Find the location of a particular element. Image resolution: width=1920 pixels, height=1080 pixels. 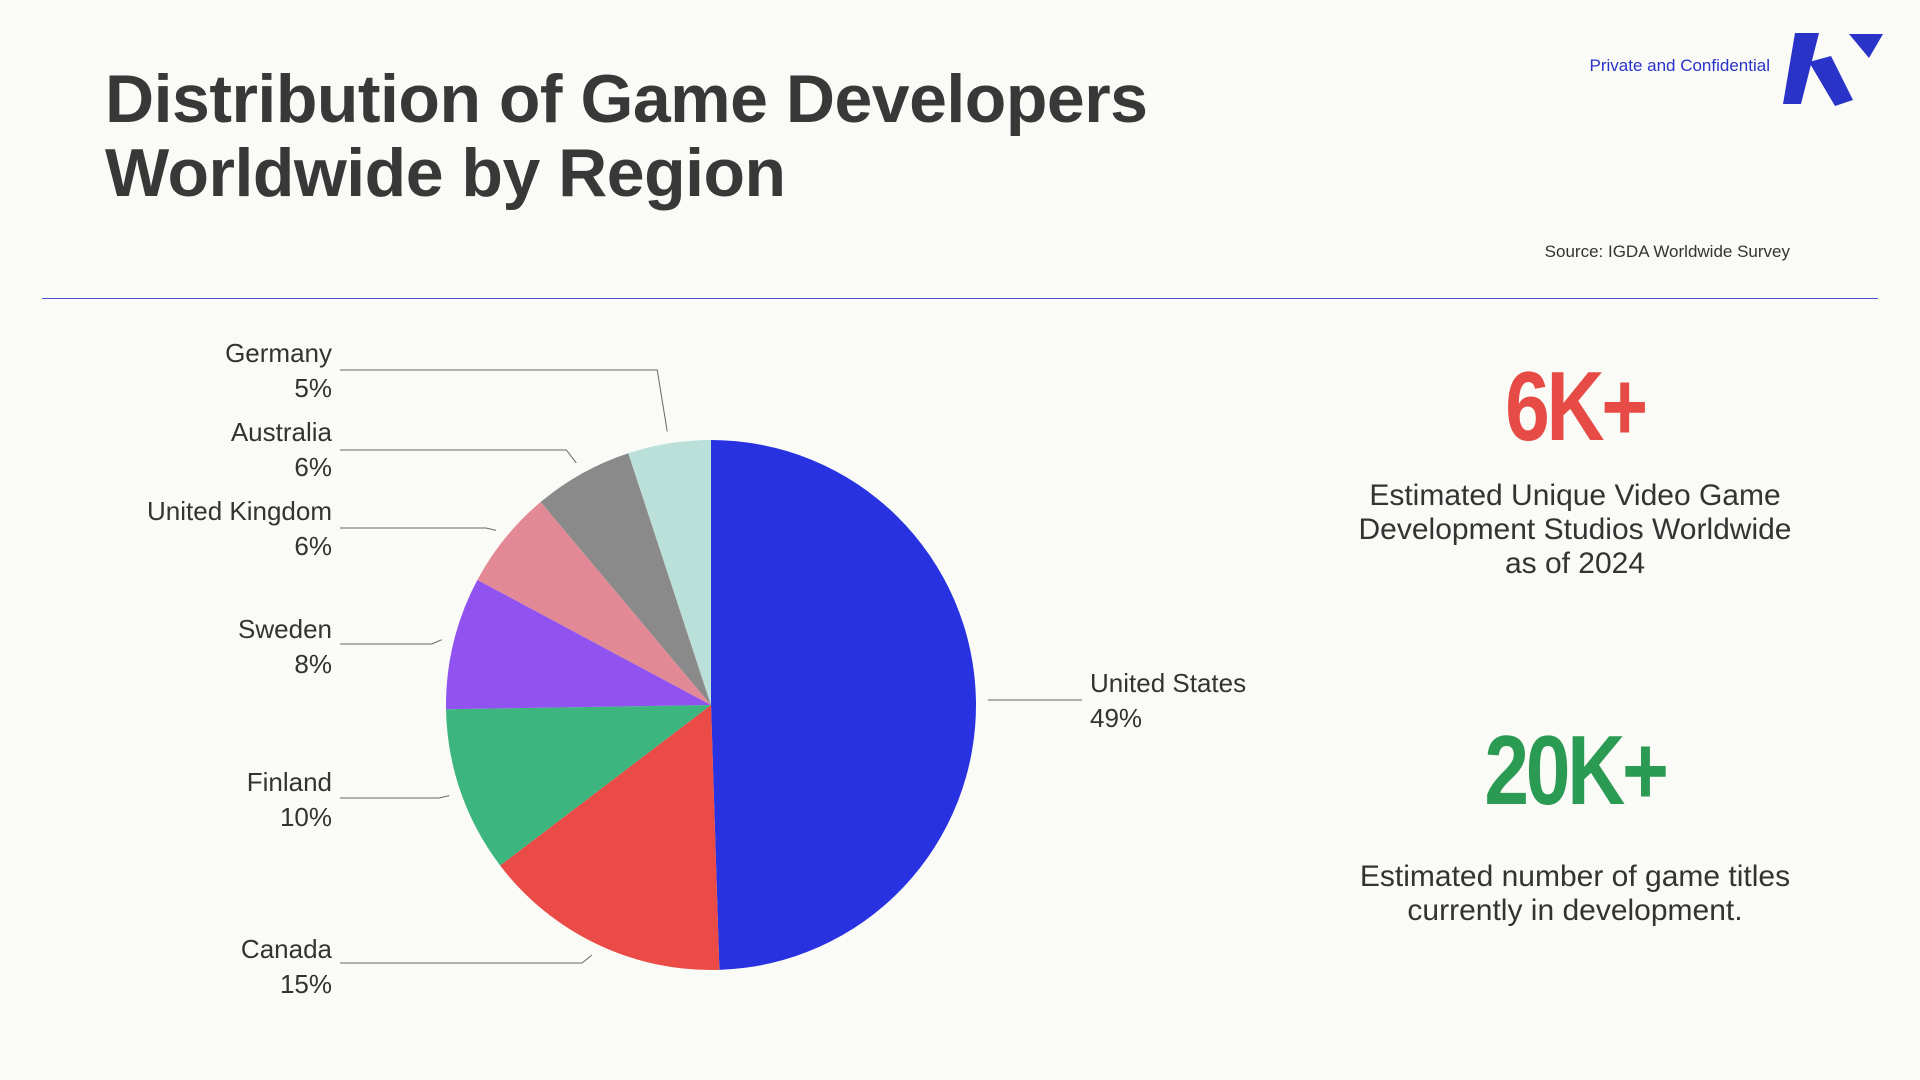

pie-label-germany: Germany 5% is located at coordinates (278, 370).